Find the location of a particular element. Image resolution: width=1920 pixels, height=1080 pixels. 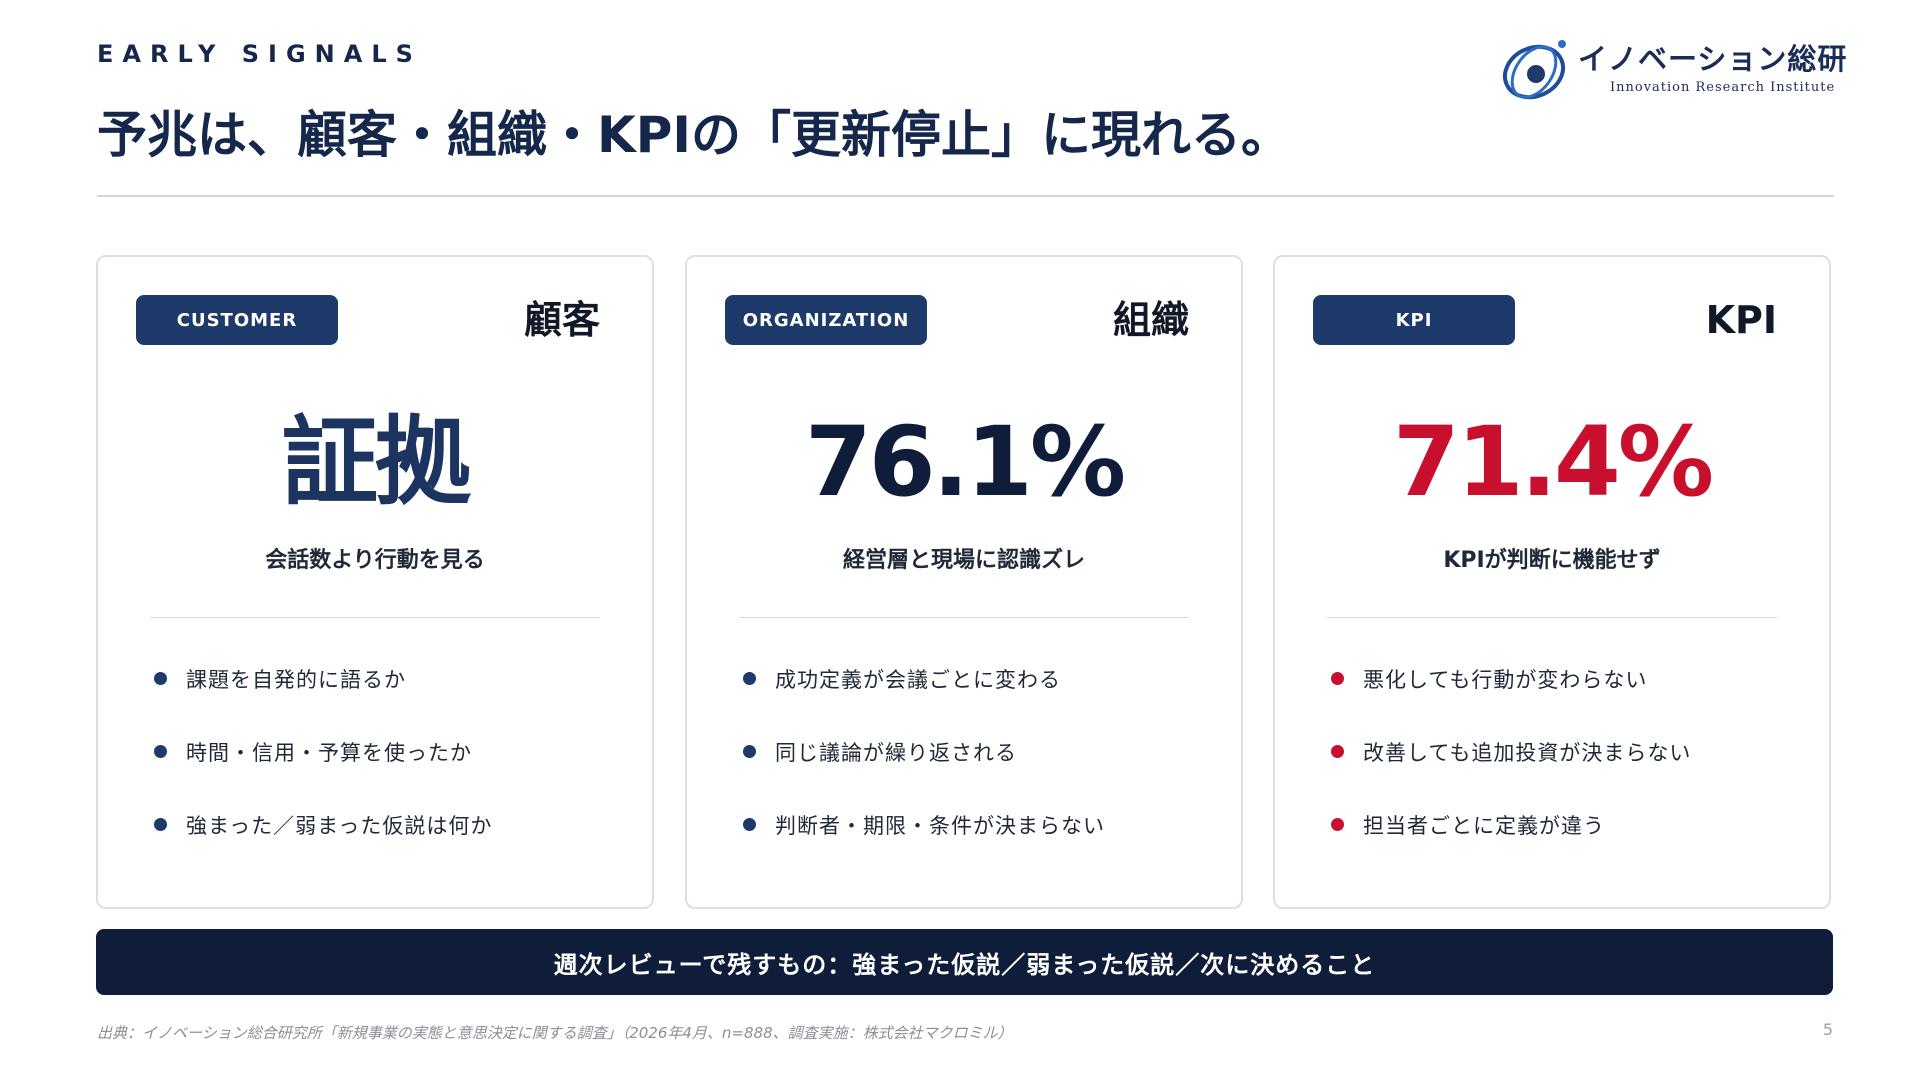

bullet-list: 課題を自発的に語るか 時間・信用・予算を使ったか 強まった／弱まった仮説は何か is located at coordinates (323, 774).